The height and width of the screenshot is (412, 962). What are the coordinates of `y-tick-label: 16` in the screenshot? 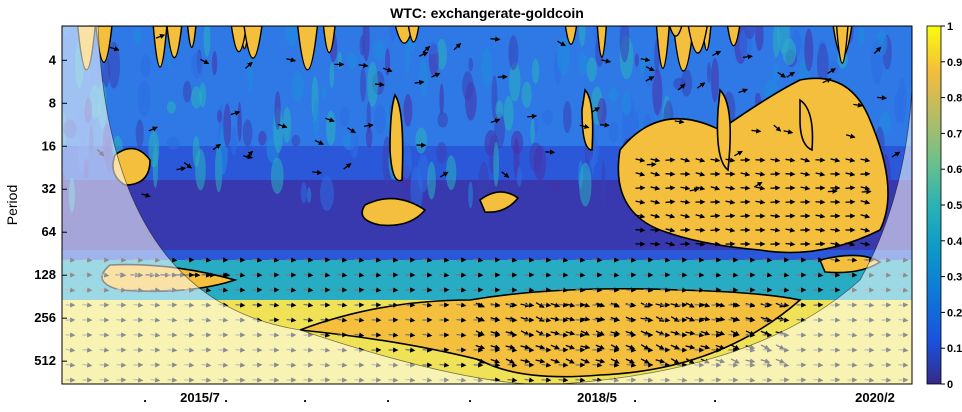 It's located at (49, 145).